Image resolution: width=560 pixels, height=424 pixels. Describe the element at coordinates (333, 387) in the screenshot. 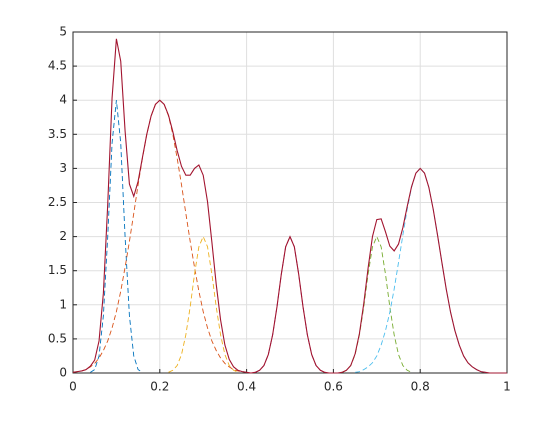

I see `x-tick-label: 0.6` at that location.